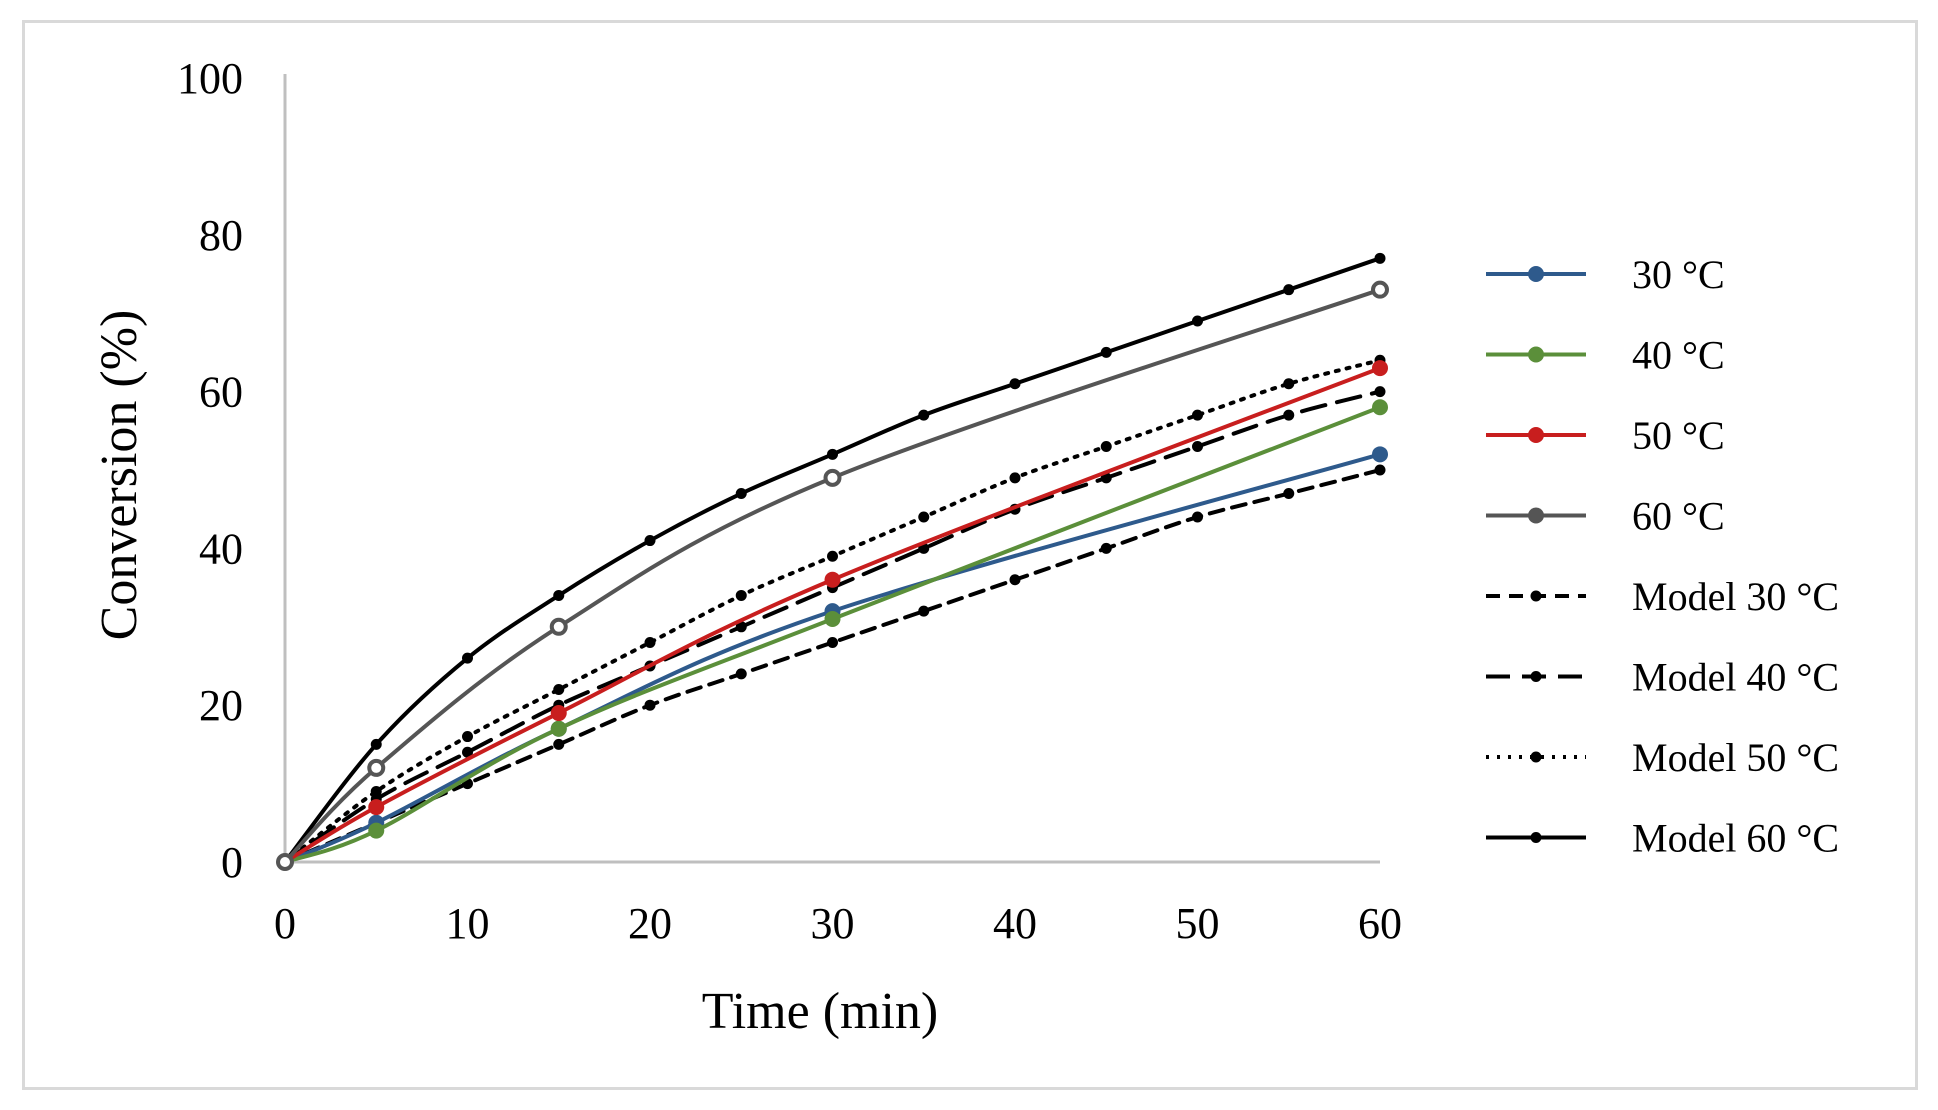  I want to click on legend-label: 40 °C, so click(1678, 355).